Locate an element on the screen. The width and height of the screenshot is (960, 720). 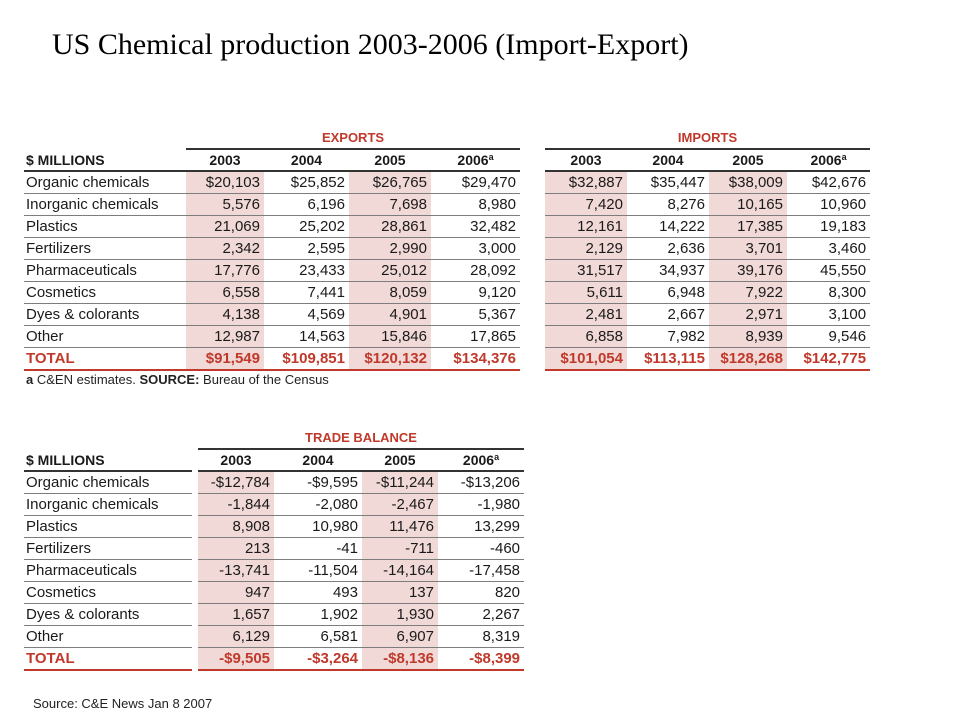
table-cell: 11,476 is located at coordinates (400, 526).